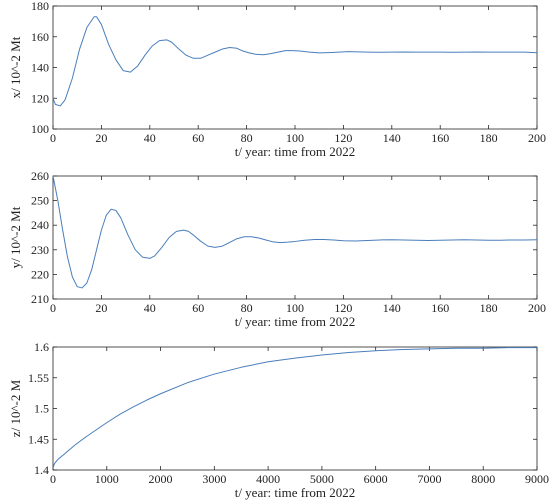 Image resolution: width=550 pixels, height=501 pixels. I want to click on y-tick-label: 250, so click(40, 201).